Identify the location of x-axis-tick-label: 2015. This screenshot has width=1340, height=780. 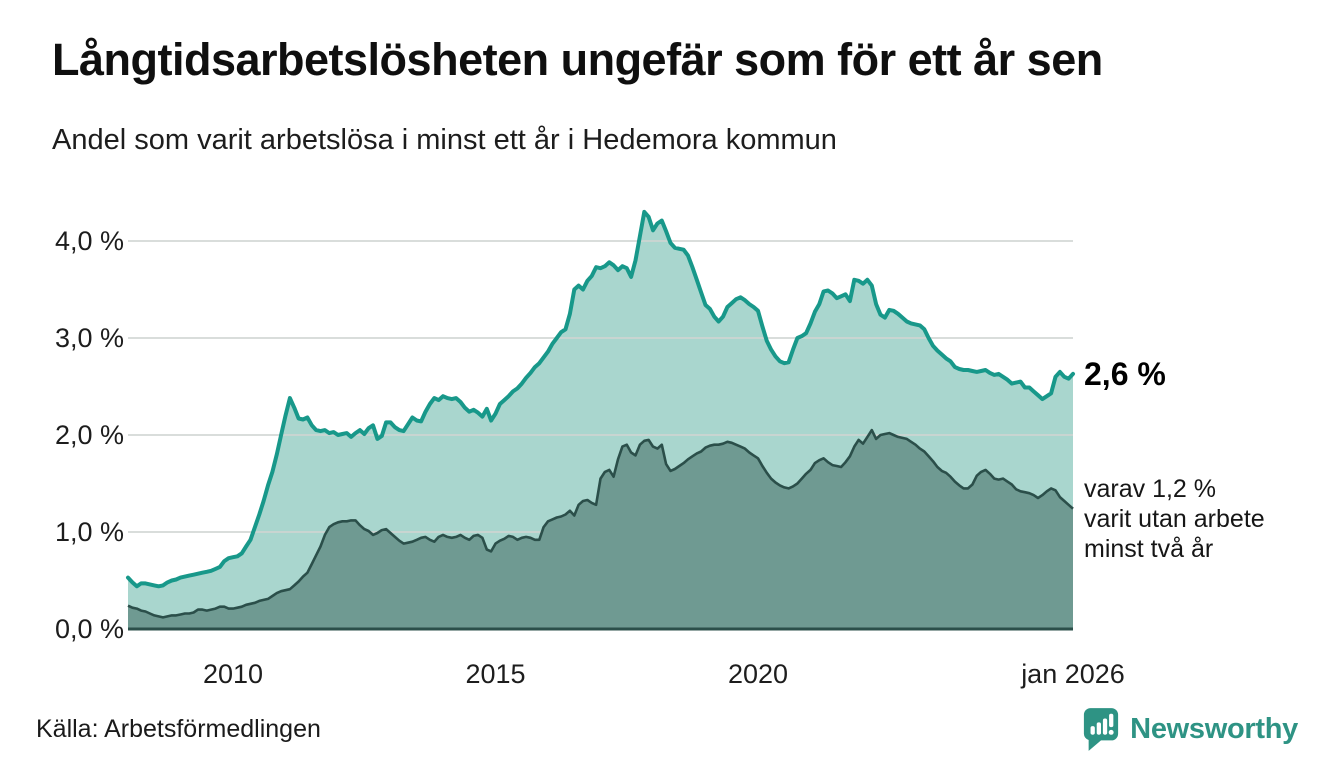
(495, 674).